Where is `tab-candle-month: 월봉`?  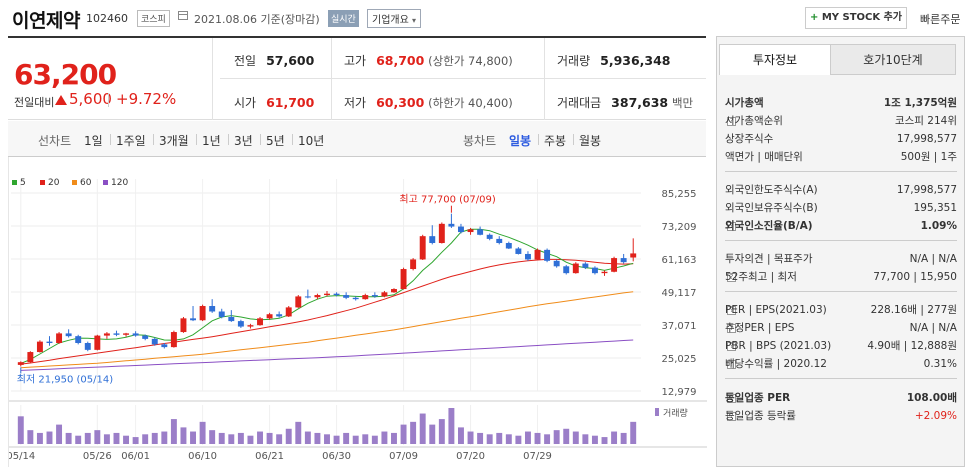
tab-candle-month: 월봉 is located at coordinates (590, 141).